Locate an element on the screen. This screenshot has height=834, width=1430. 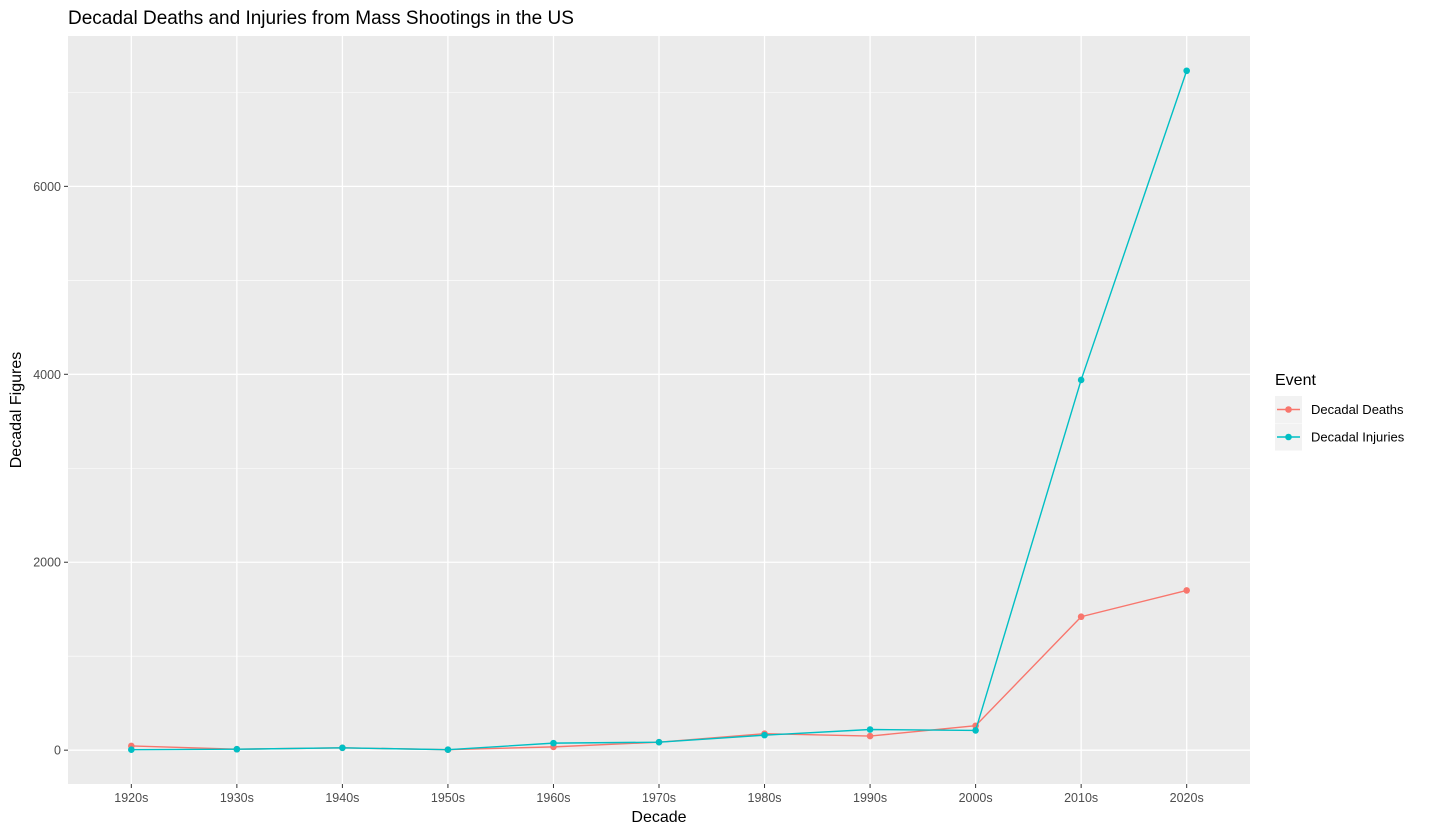
x-axis-title: Decade is located at coordinates (658, 817).